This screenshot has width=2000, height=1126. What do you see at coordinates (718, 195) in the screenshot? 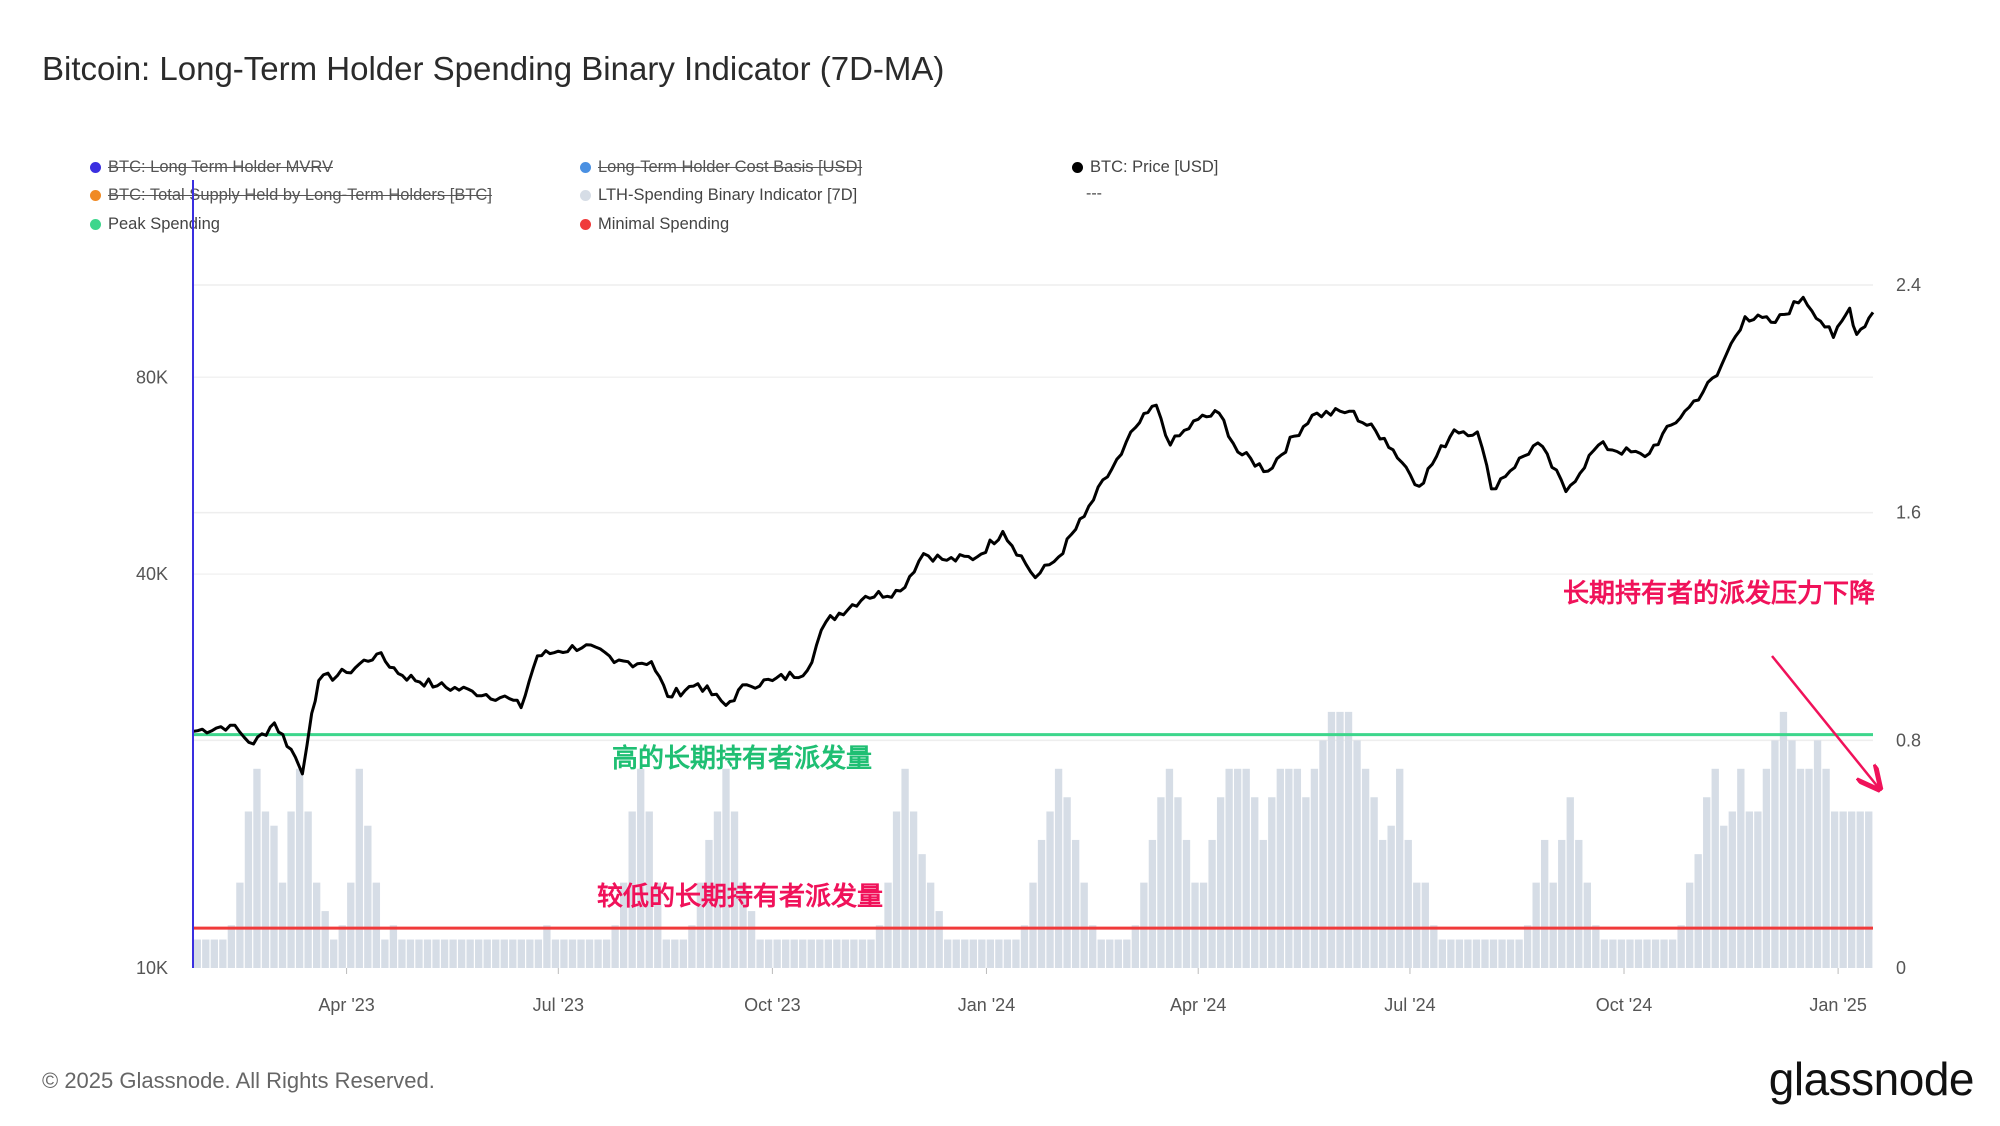
I see `legend-item-lth-spending-indicator: LTH-Spending Binary Indicator [7D]` at bounding box center [718, 195].